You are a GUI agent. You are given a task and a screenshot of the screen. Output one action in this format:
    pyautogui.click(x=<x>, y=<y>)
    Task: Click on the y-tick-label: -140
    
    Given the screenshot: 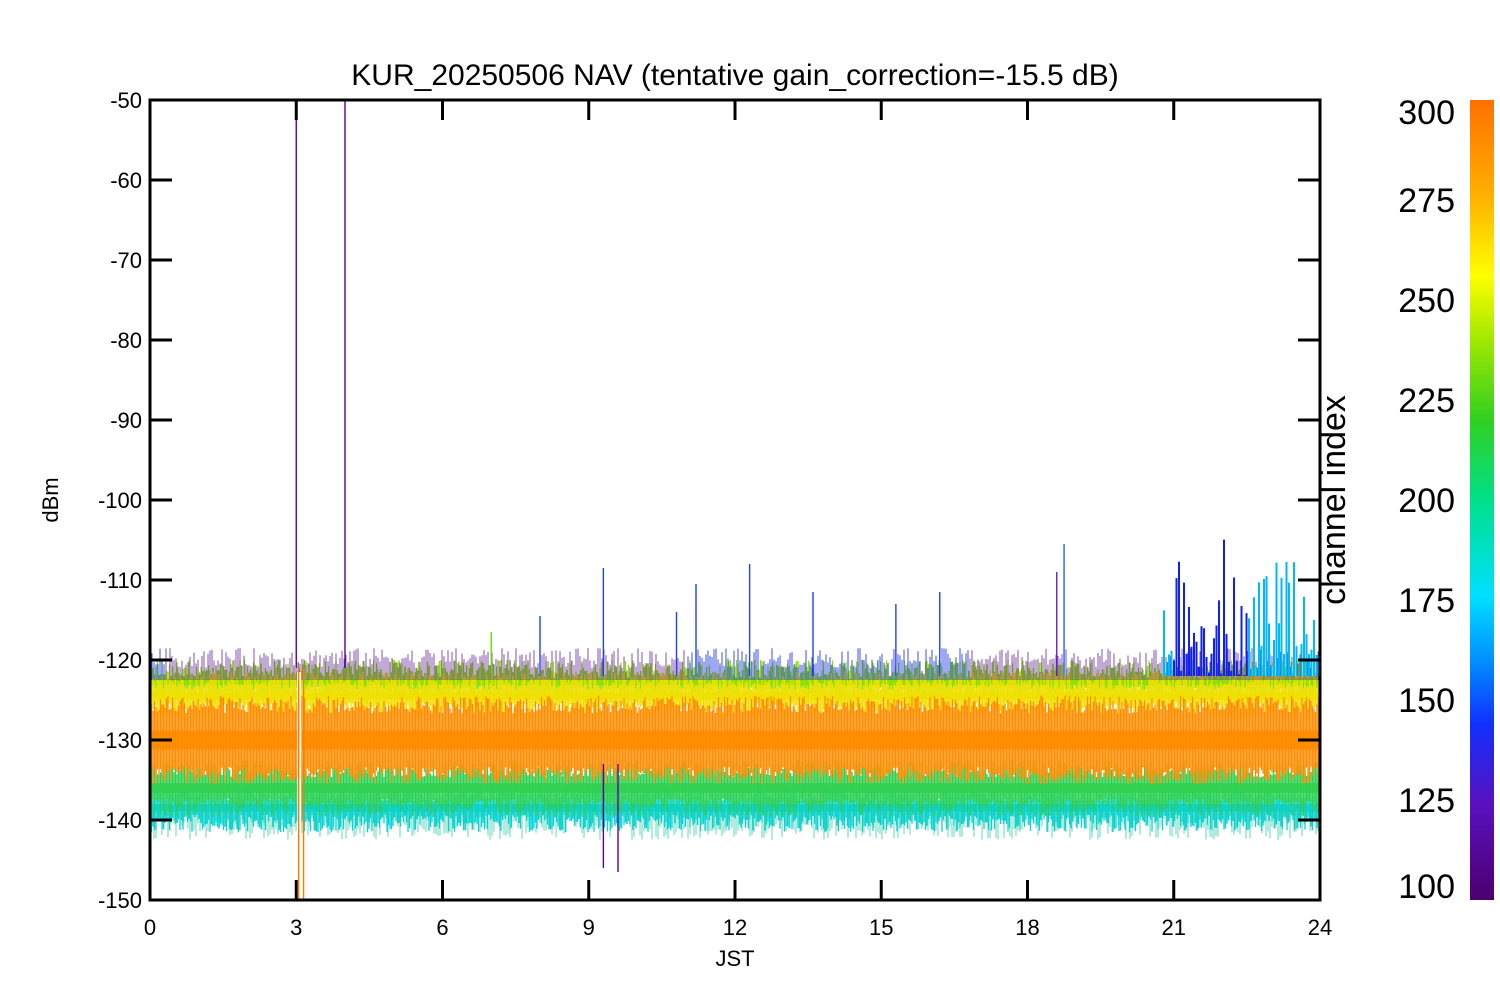 What is the action you would take?
    pyautogui.click(x=120, y=820)
    